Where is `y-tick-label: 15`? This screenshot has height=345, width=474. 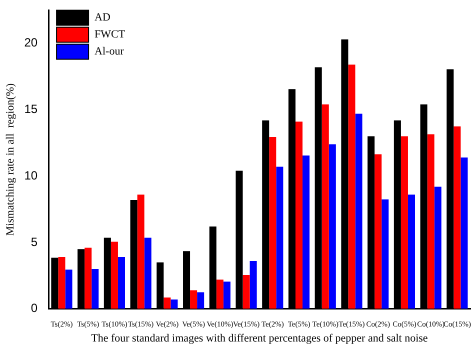 y-tick-label: 15 is located at coordinates (31, 109).